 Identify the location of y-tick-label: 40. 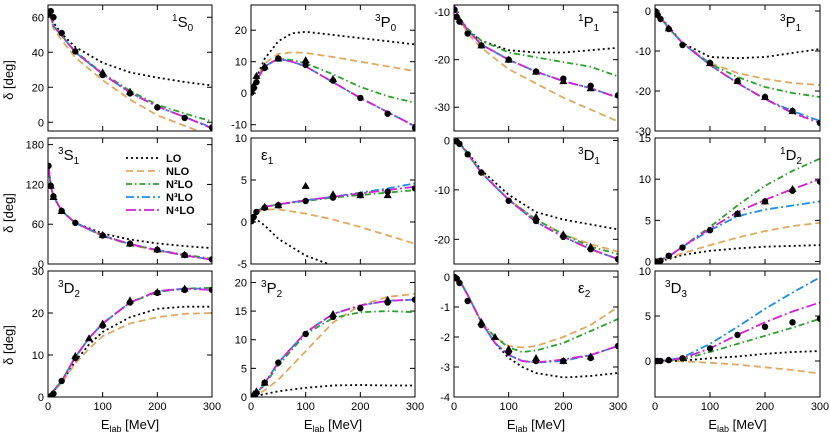
(38, 53).